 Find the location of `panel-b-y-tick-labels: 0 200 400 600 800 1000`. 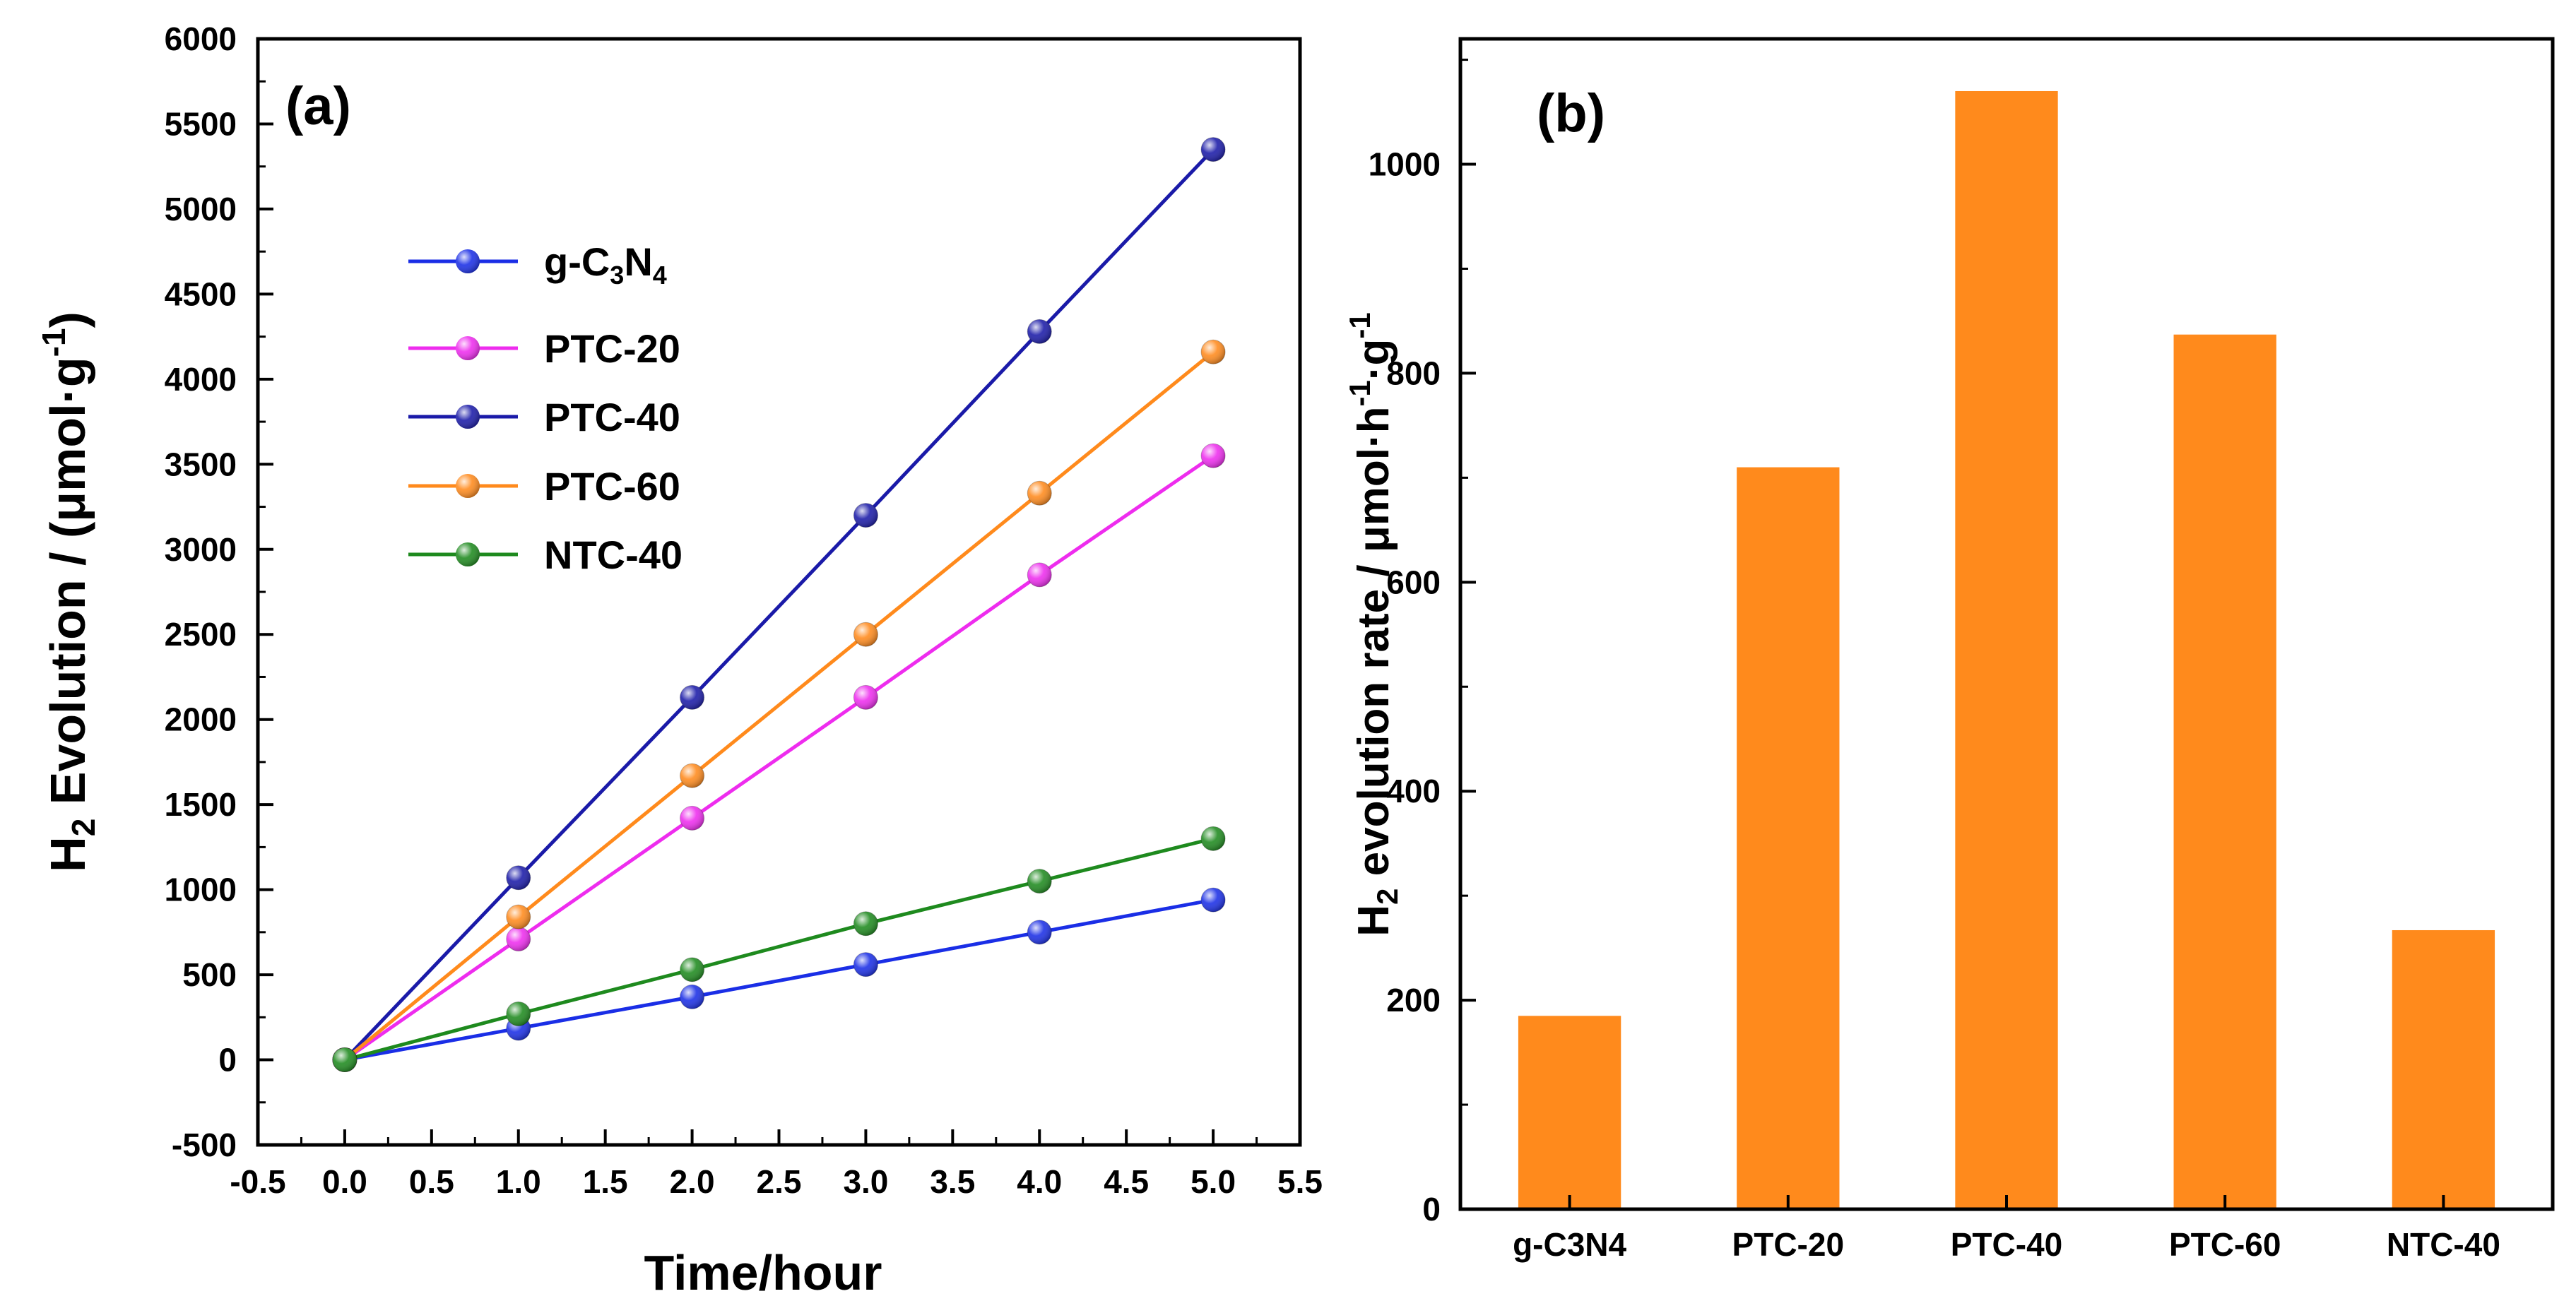

panel-b-y-tick-labels: 0 200 400 600 800 1000 is located at coordinates (1405, 687).